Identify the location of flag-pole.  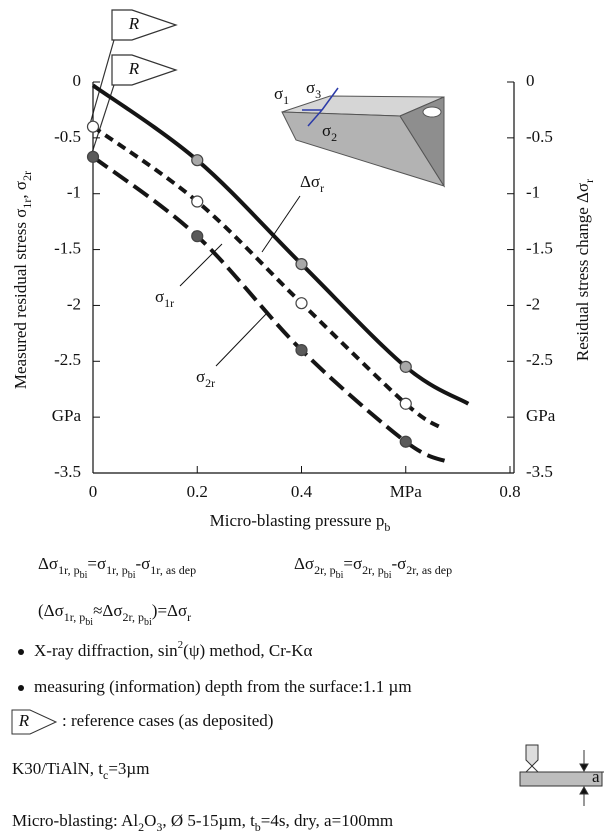
(102, 82).